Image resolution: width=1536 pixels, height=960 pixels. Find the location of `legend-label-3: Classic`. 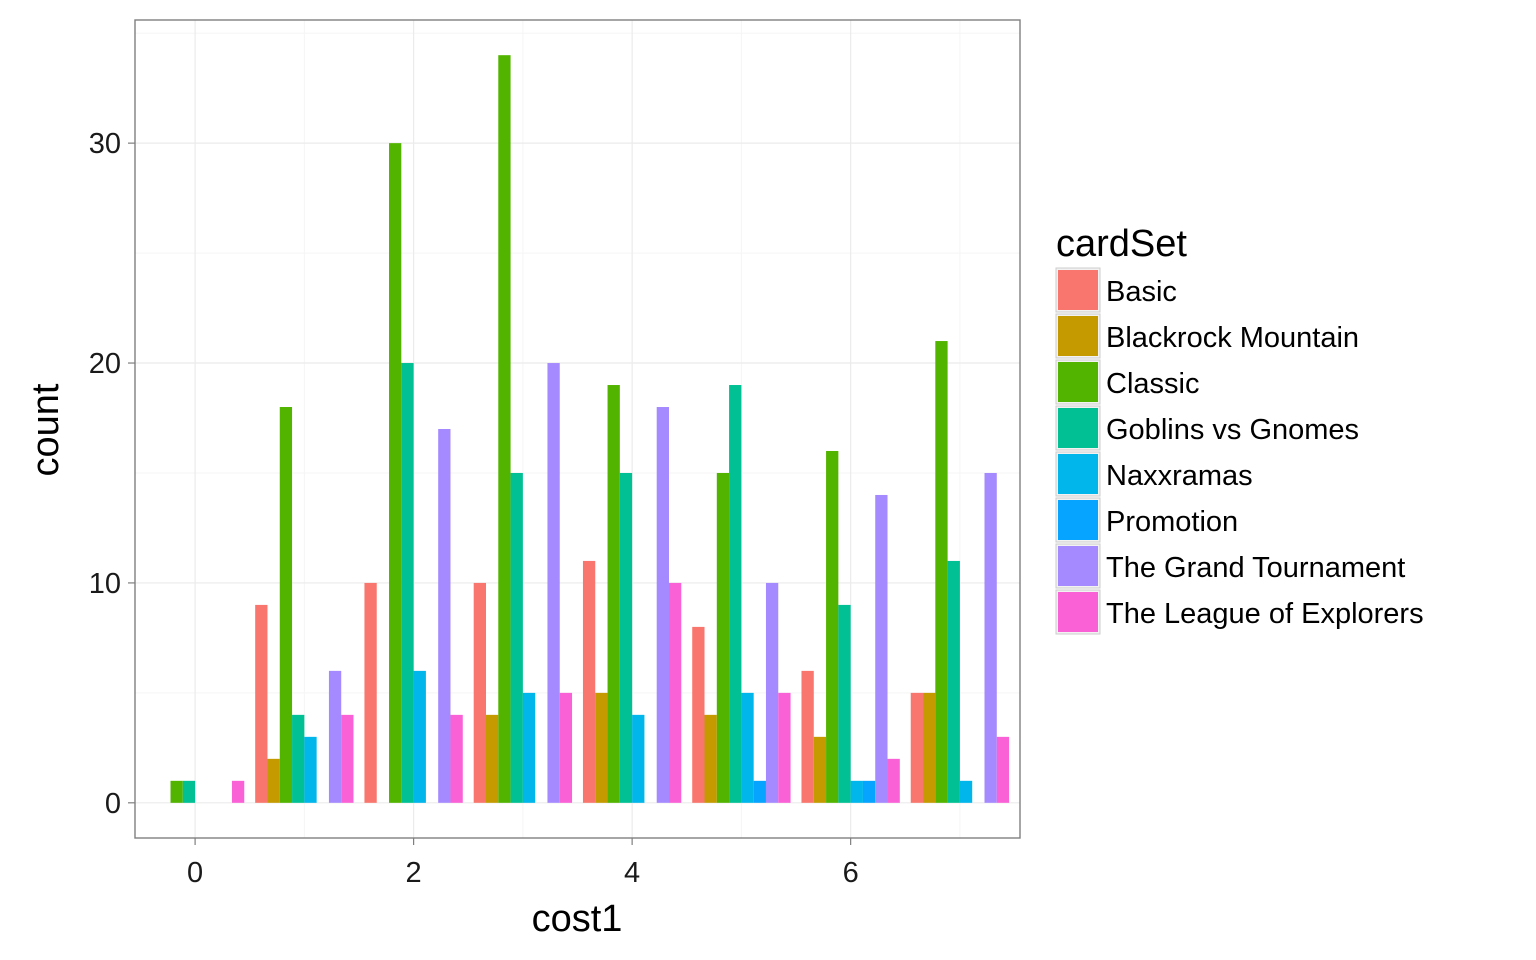

legend-label-3: Classic is located at coordinates (1152, 384).